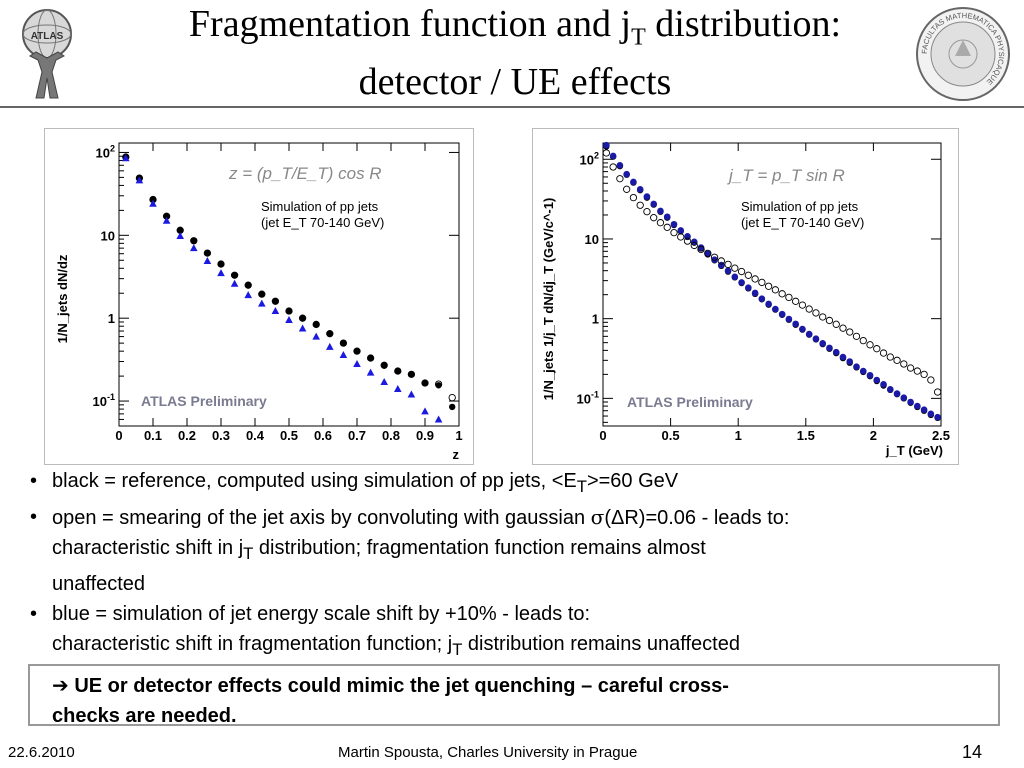  What do you see at coordinates (391, 435) in the screenshot?
I see `x-tick-label: 0.8` at bounding box center [391, 435].